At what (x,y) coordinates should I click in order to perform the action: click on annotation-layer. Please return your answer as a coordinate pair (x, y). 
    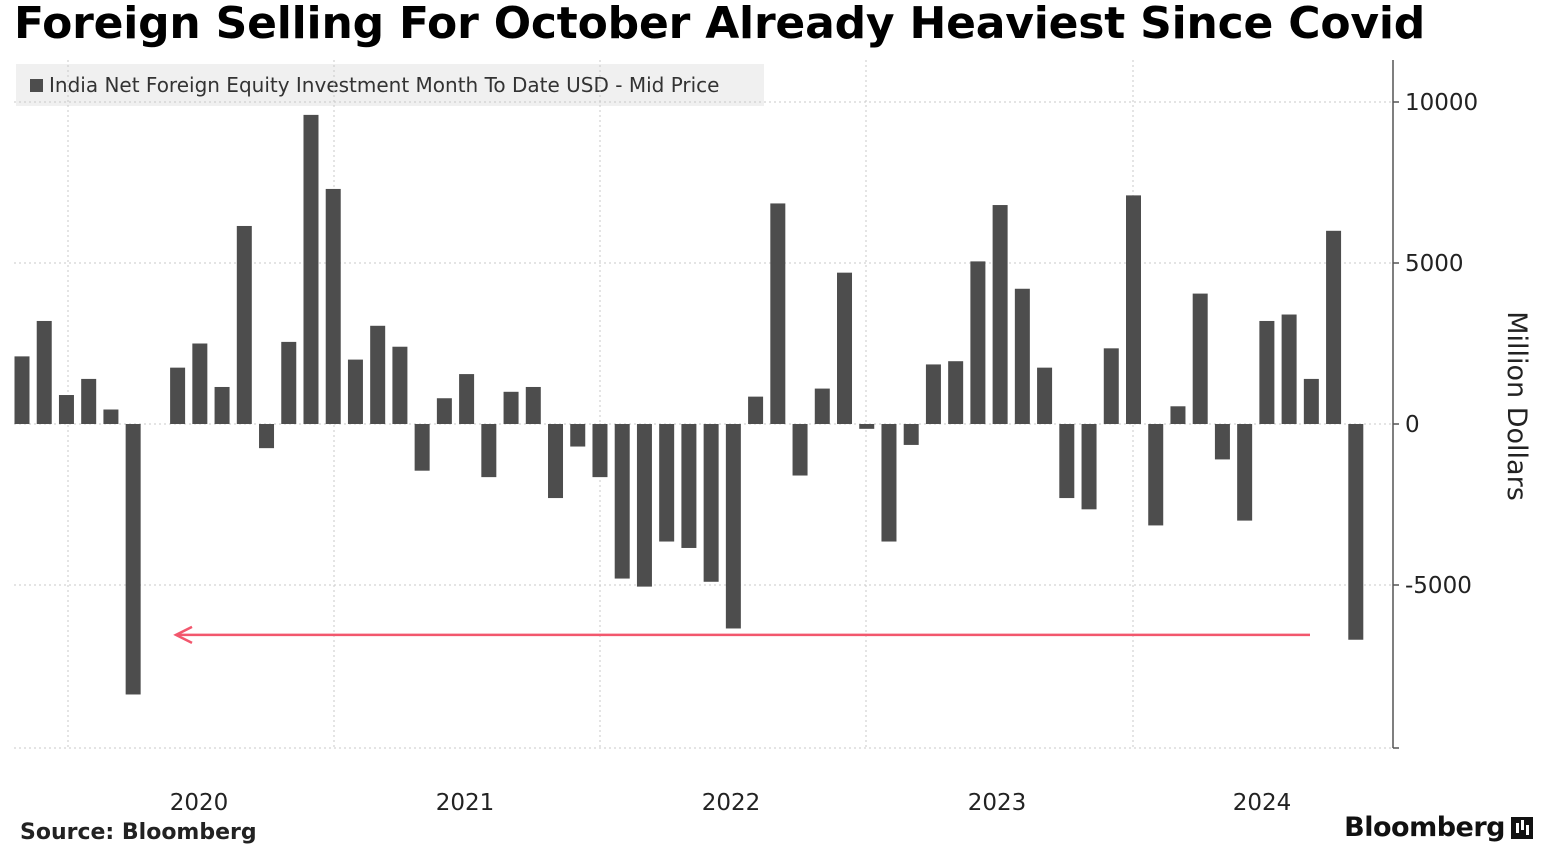
    Looking at the image, I should click on (741, 635).